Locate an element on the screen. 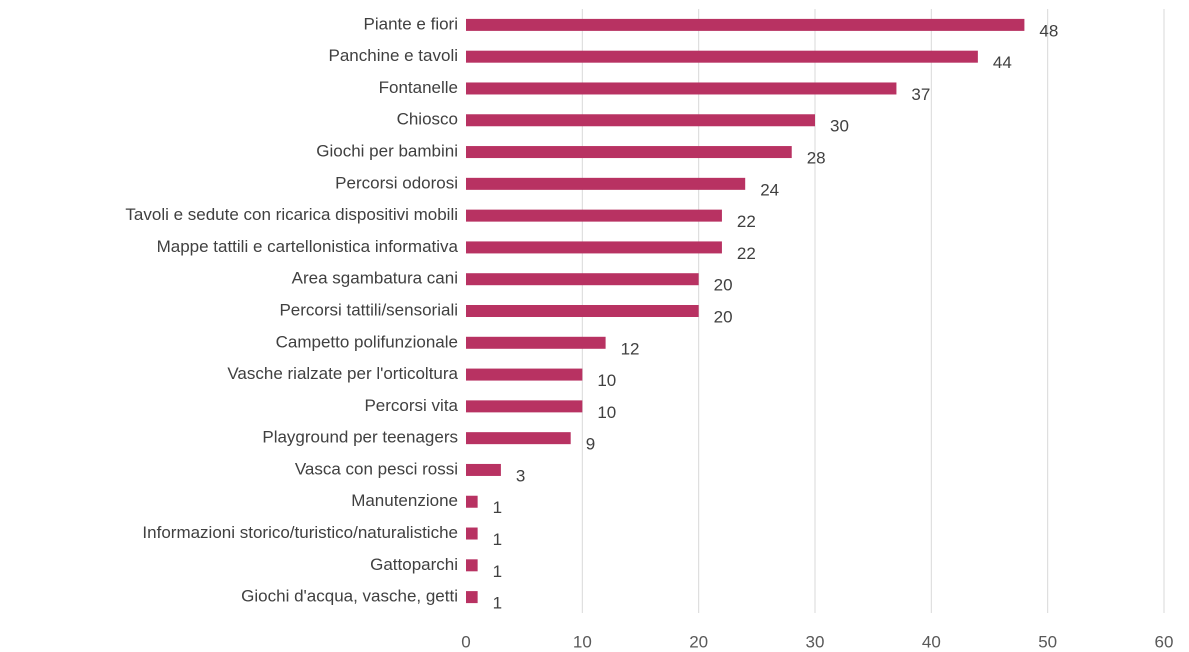 The height and width of the screenshot is (652, 1189). y-tick-label: Percorsi tattili/sensoriali is located at coordinates (368, 309).